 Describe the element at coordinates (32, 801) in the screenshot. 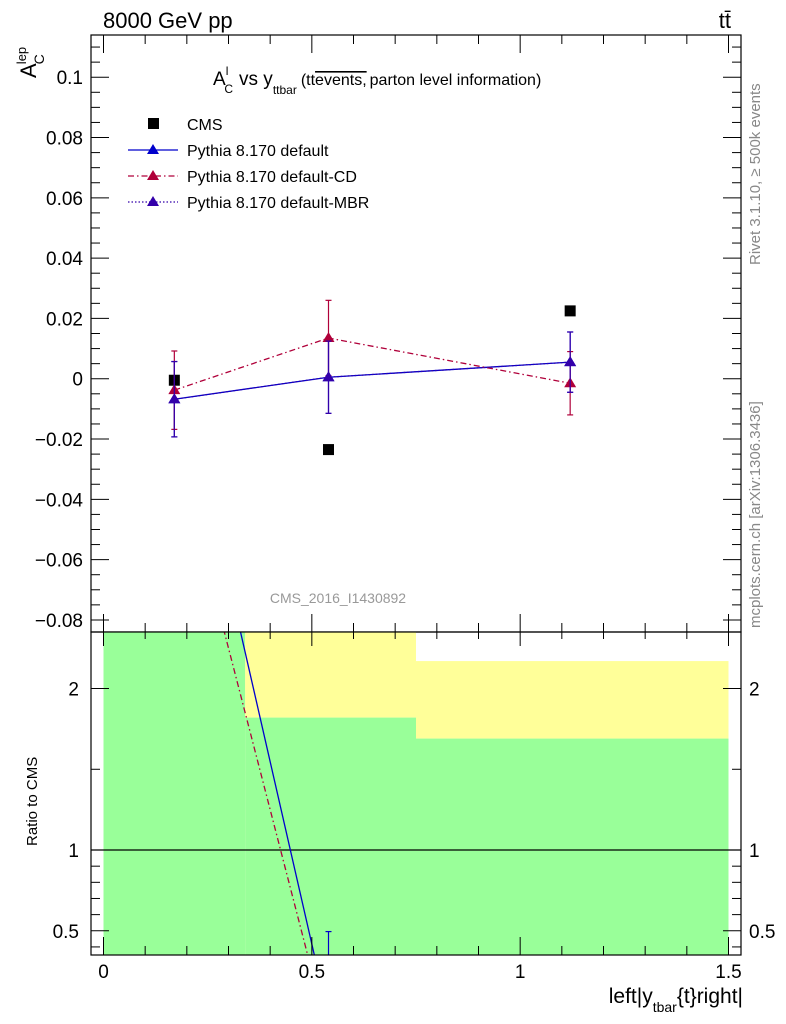

I see `ratio-y-axis-label: Ratio to CMS` at that location.